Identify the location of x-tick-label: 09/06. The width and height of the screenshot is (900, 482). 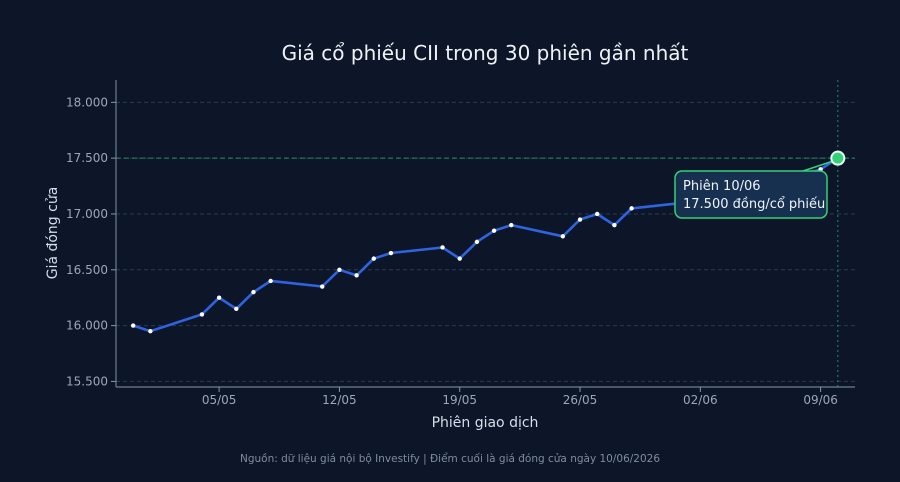
(820, 400).